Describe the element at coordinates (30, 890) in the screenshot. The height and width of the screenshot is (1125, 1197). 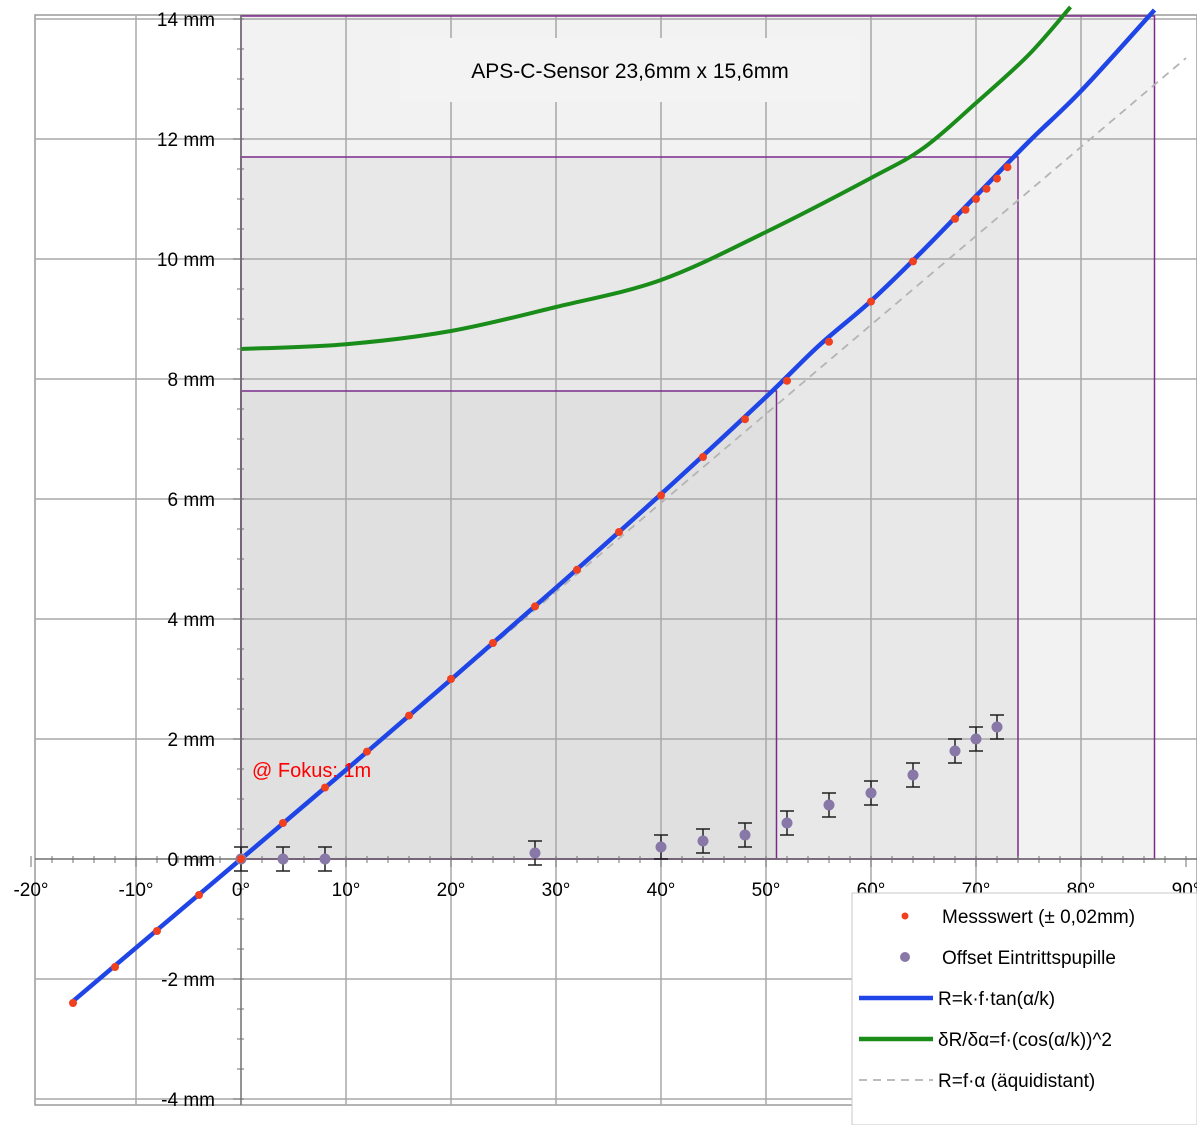
I see `x-tick-label: -20°` at that location.